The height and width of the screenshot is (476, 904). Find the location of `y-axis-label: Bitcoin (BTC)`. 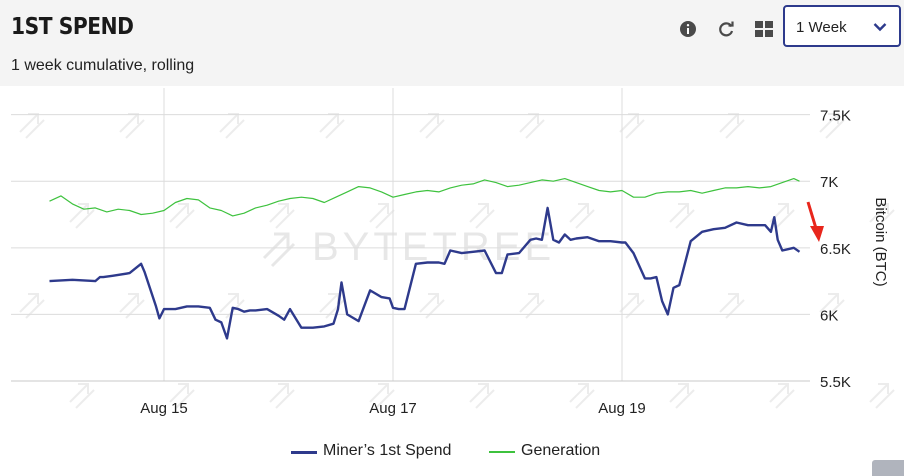

y-axis-label: Bitcoin (BTC) is located at coordinates (880, 241).